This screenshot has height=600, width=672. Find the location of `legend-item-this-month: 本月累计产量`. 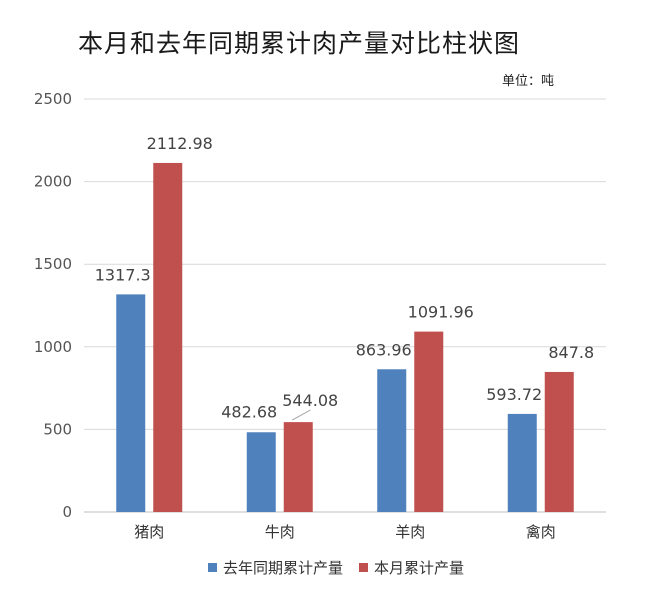

legend-item-this-month: 本月累计产量 is located at coordinates (411, 567).